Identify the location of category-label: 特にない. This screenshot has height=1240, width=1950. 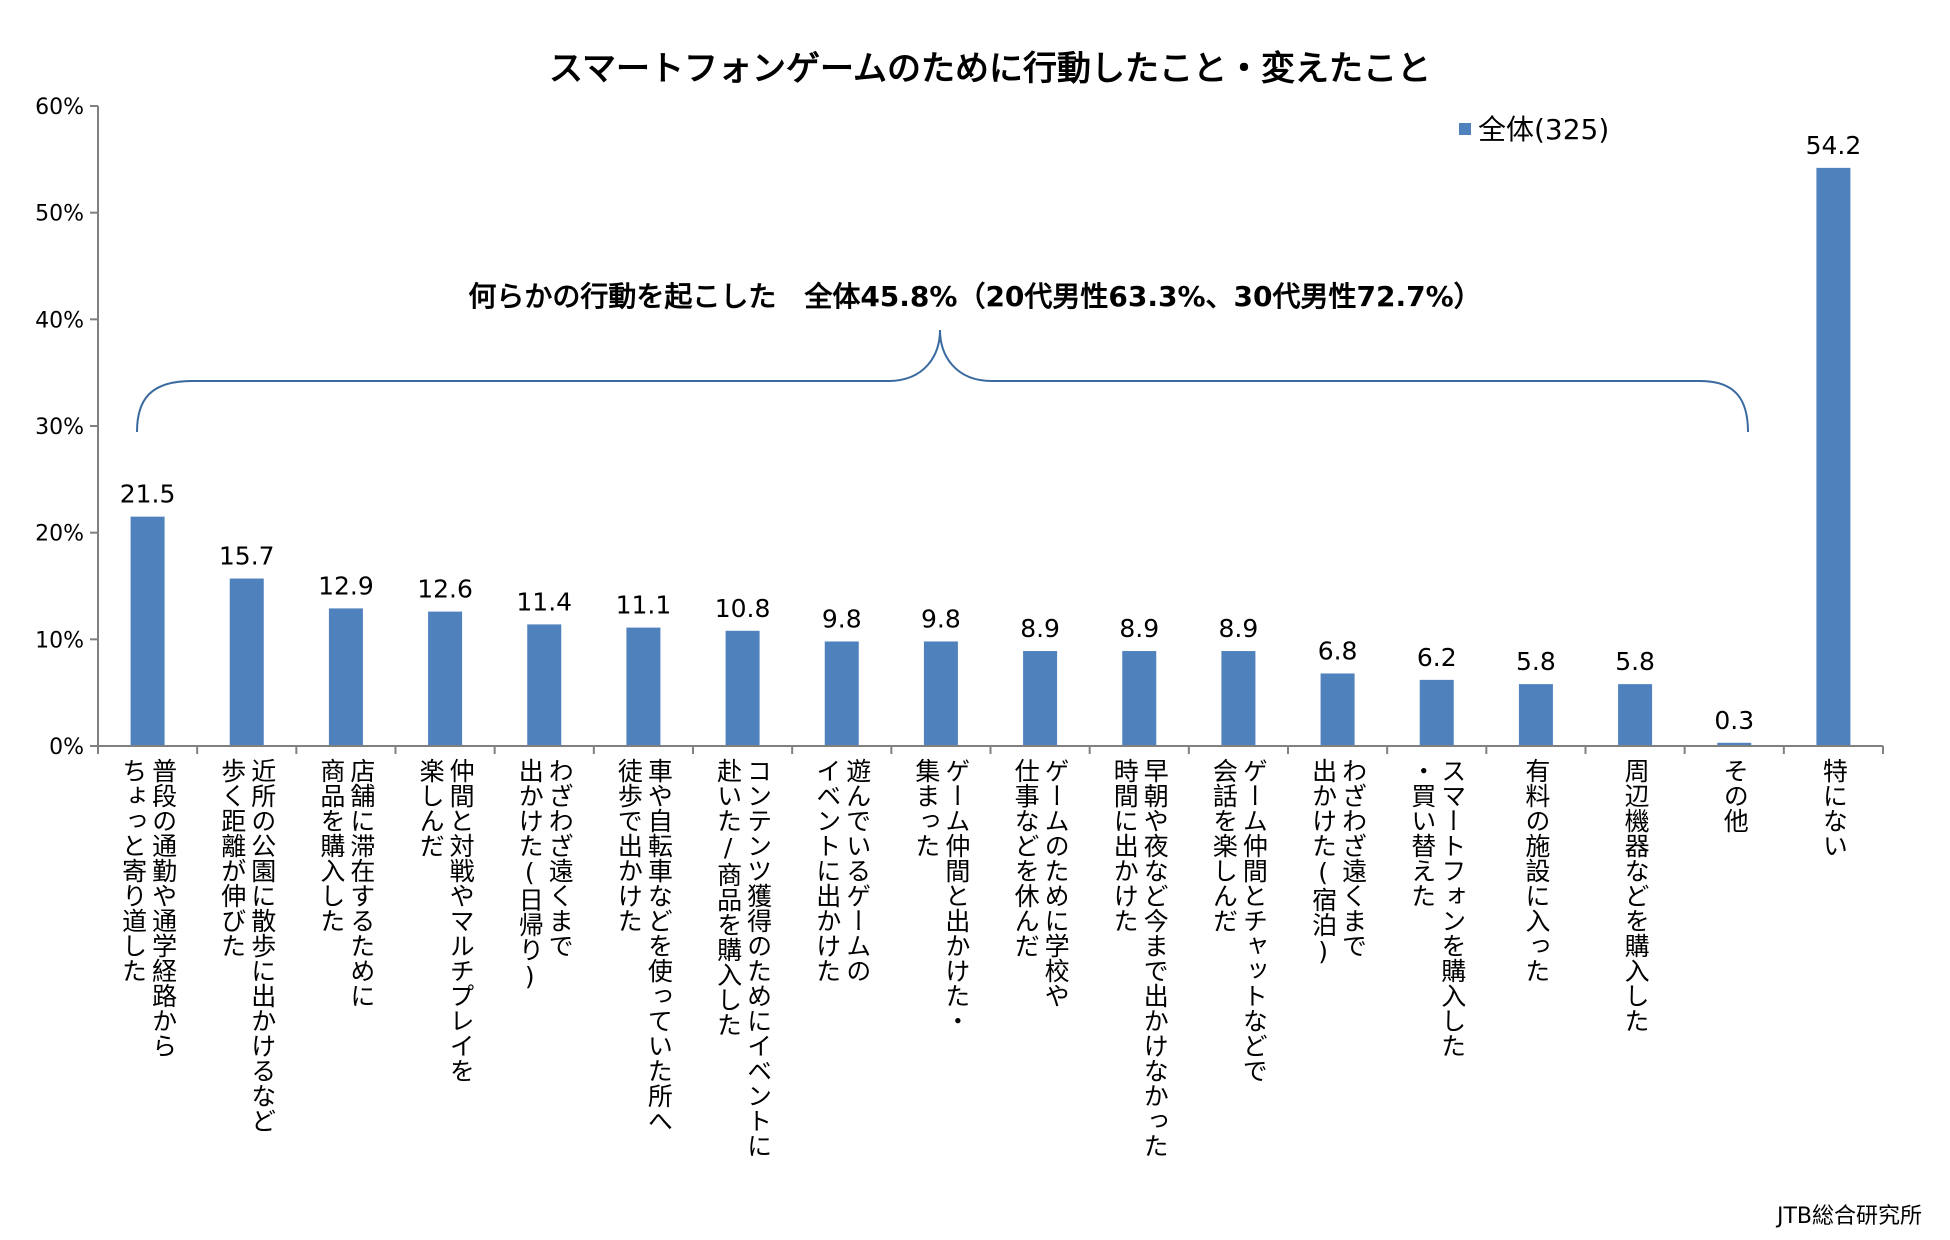
(1834, 808).